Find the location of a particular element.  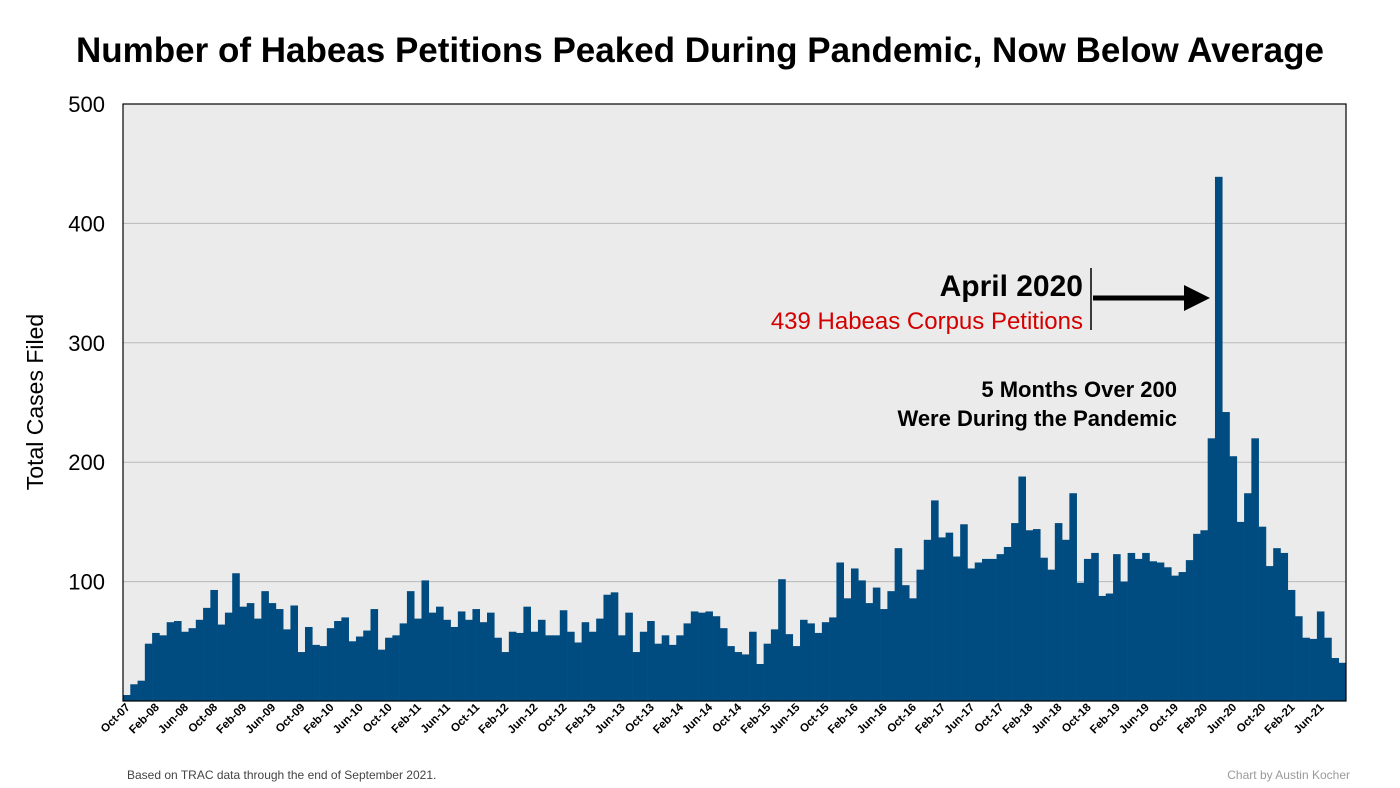

x-tick-label: Oct-19 is located at coordinates (1164, 719).